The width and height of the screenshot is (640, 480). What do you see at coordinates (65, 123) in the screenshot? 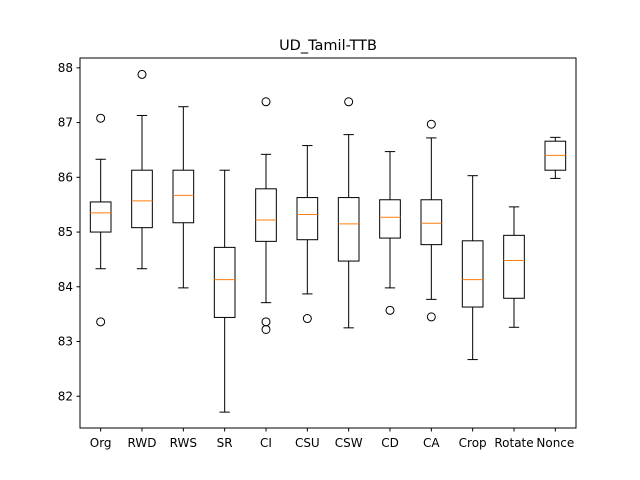
I see `y-tick-label: 87` at bounding box center [65, 123].